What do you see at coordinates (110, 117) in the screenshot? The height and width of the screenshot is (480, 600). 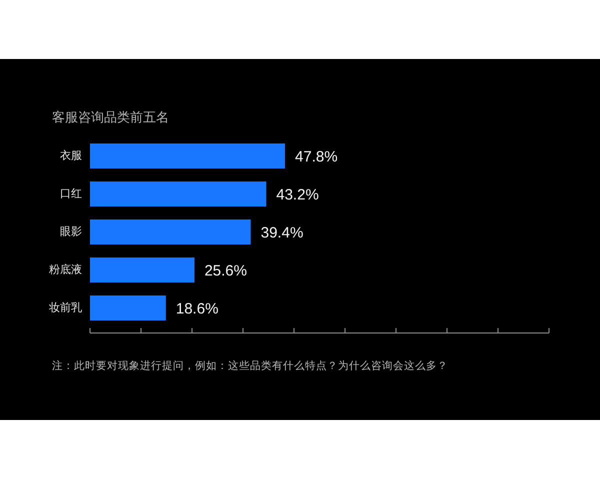 I see `title: 客服咨询品类前五名` at bounding box center [110, 117].